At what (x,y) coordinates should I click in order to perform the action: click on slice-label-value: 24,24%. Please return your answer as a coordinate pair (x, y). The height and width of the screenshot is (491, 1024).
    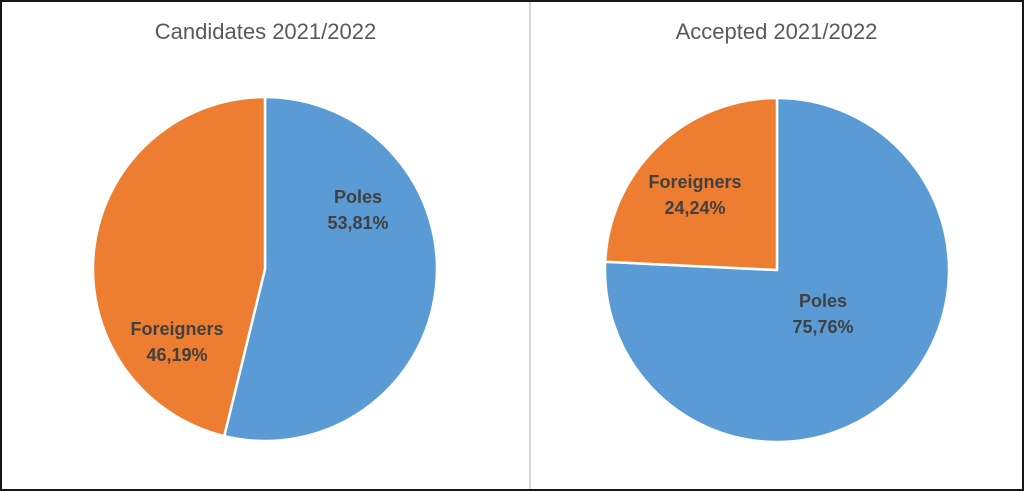
    Looking at the image, I should click on (695, 208).